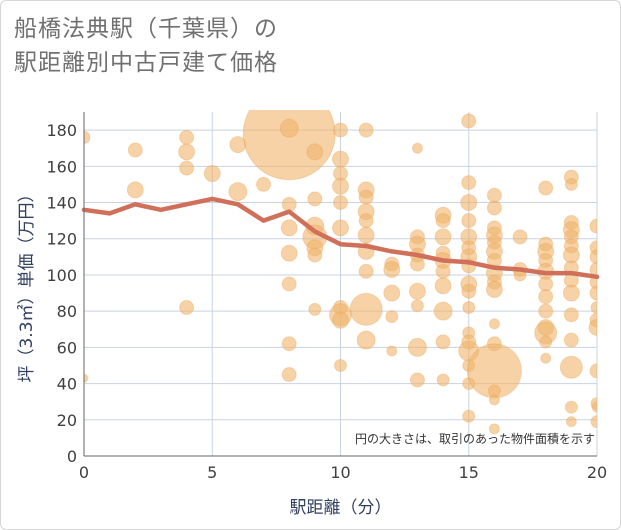  What do you see at coordinates (67, 347) in the screenshot?
I see `y-tick-label: 60` at bounding box center [67, 347].